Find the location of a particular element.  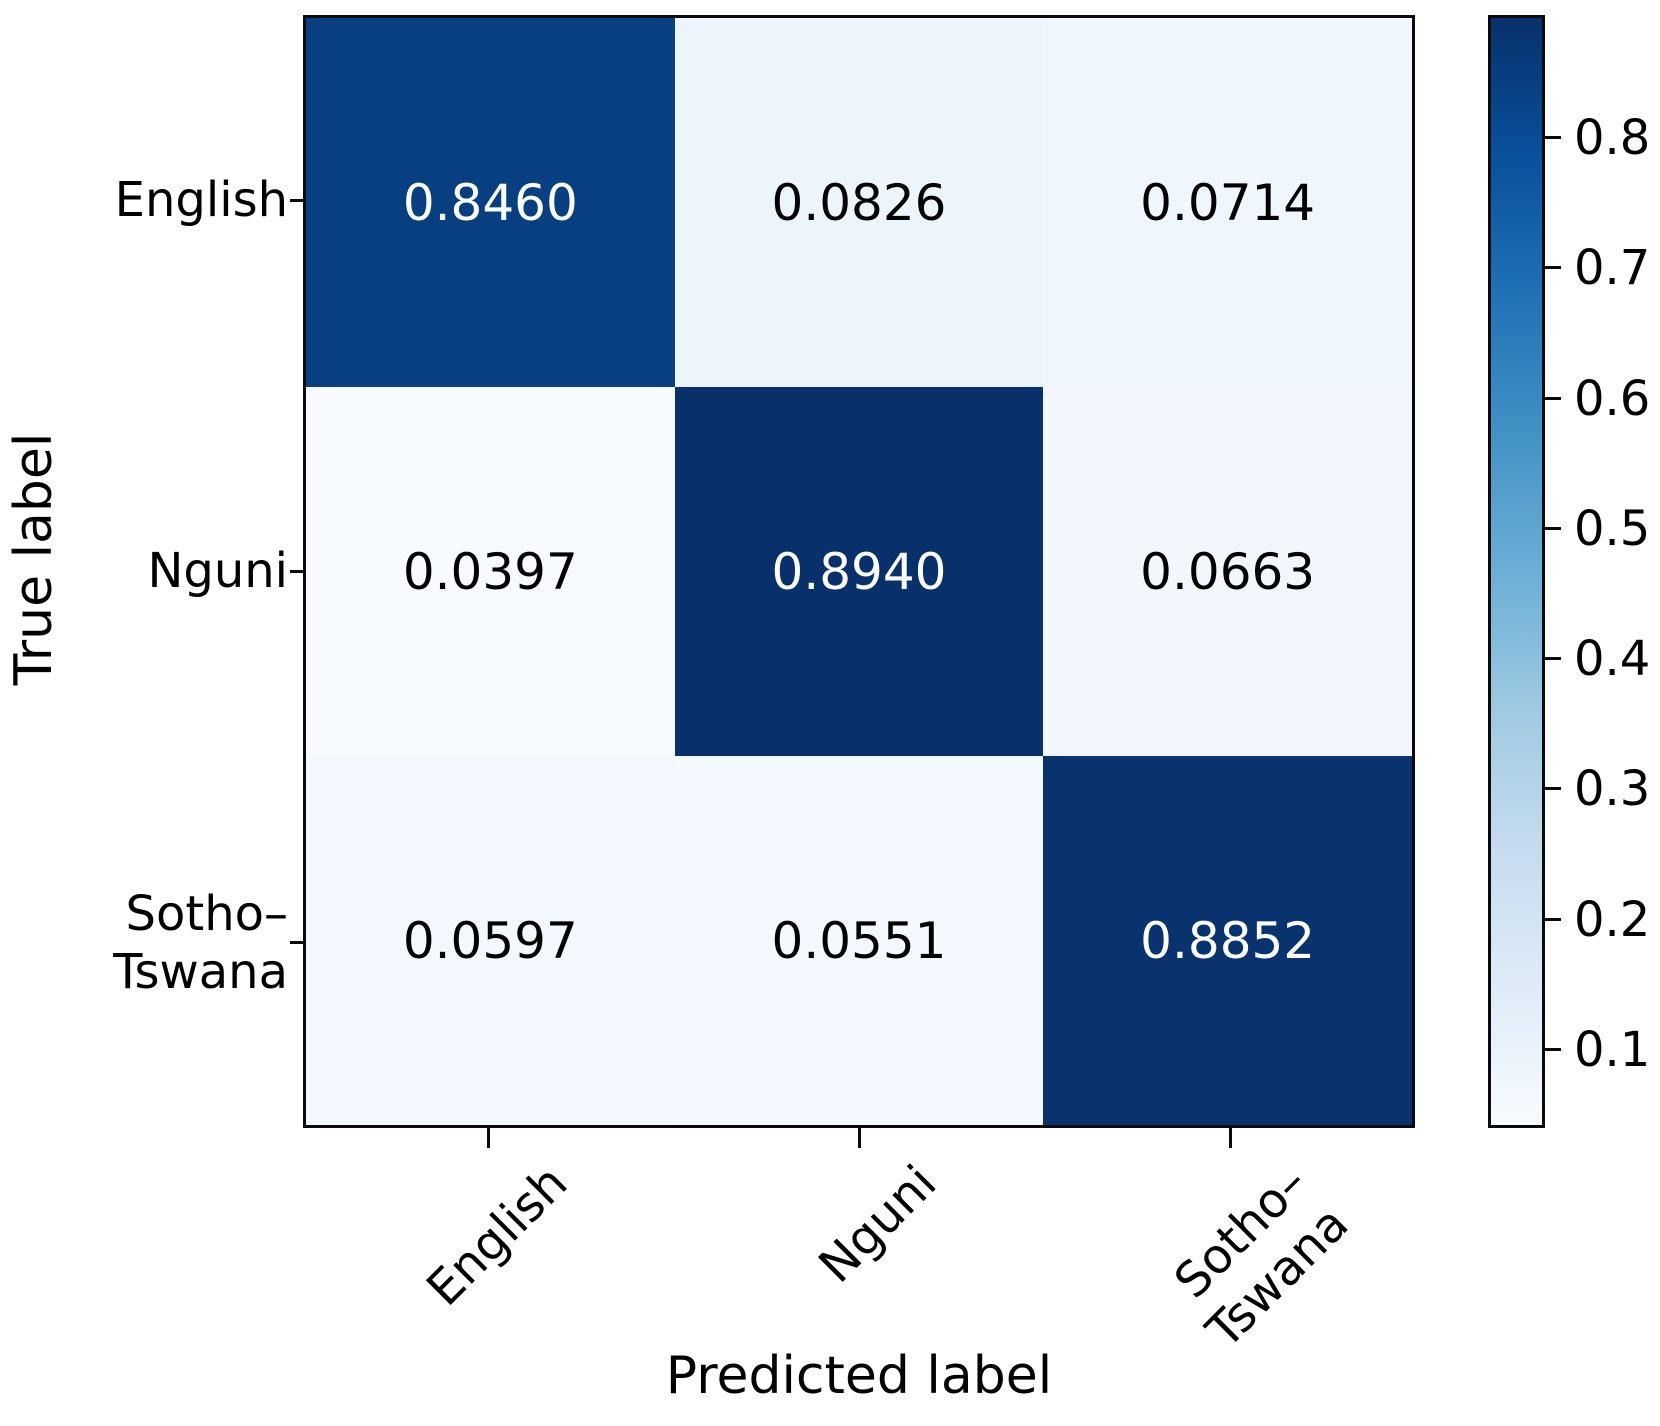

x-tickmark-sothotswana is located at coordinates (1230, 1138).